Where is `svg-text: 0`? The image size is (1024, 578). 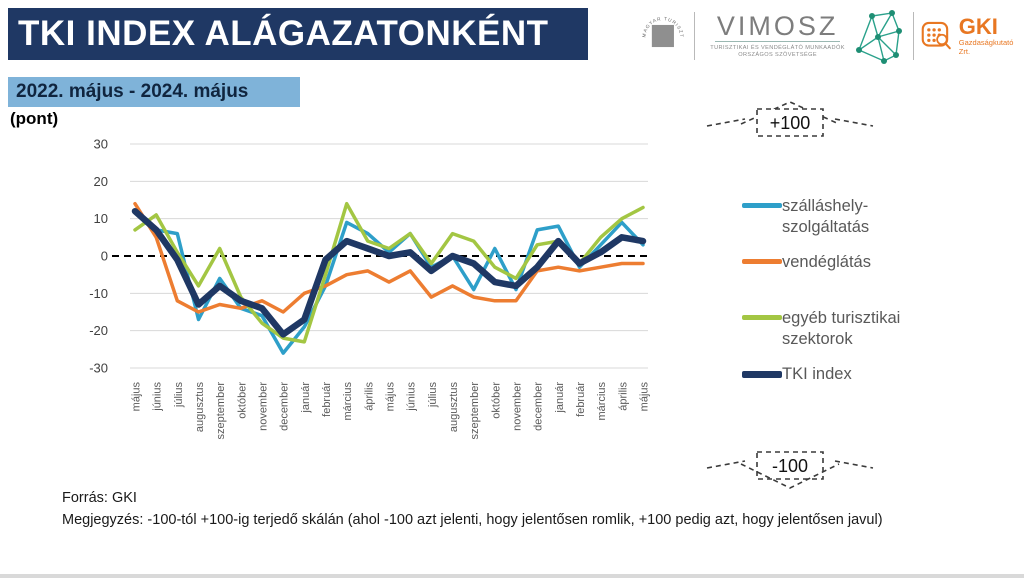 svg-text: 0 is located at coordinates (104, 256).